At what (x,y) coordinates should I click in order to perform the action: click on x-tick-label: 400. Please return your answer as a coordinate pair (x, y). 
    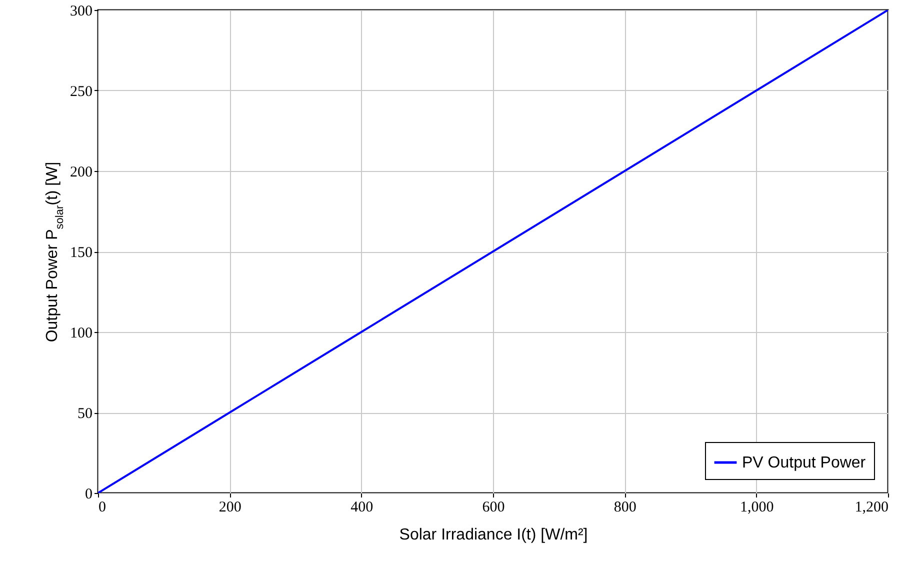
    Looking at the image, I should click on (362, 508).